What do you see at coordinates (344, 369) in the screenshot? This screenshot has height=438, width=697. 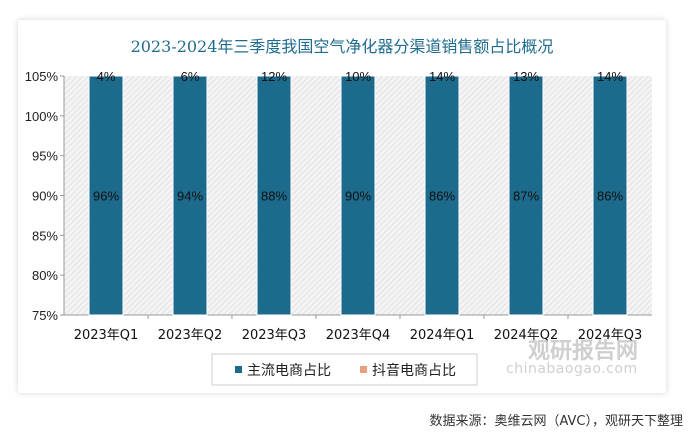 I see `legend` at bounding box center [344, 369].